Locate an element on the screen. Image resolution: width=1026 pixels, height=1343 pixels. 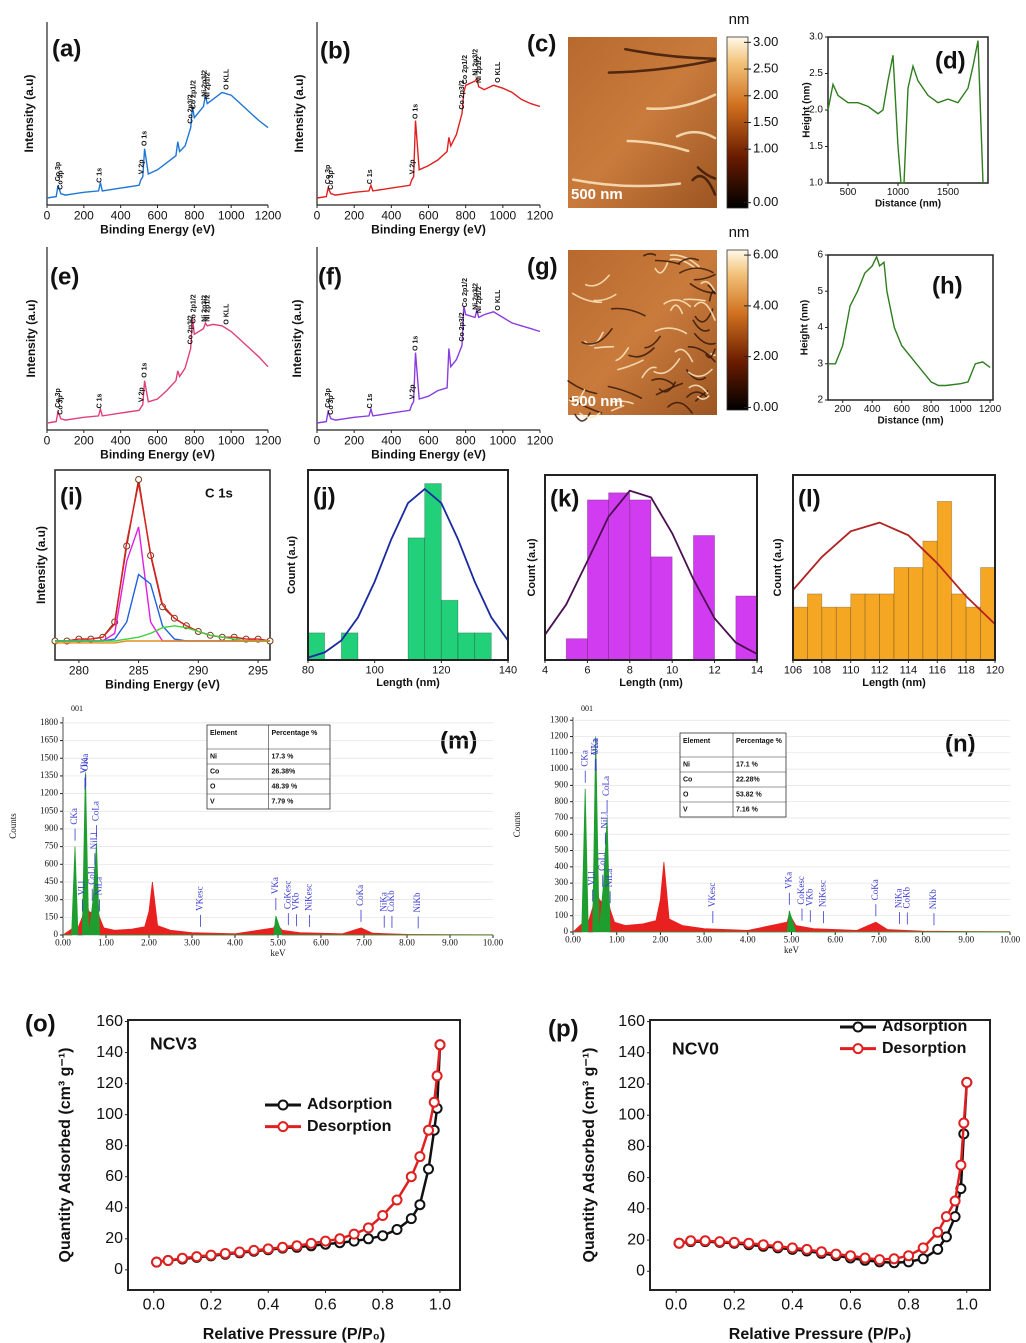
peak-label: NiKb is located at coordinates (933, 899).